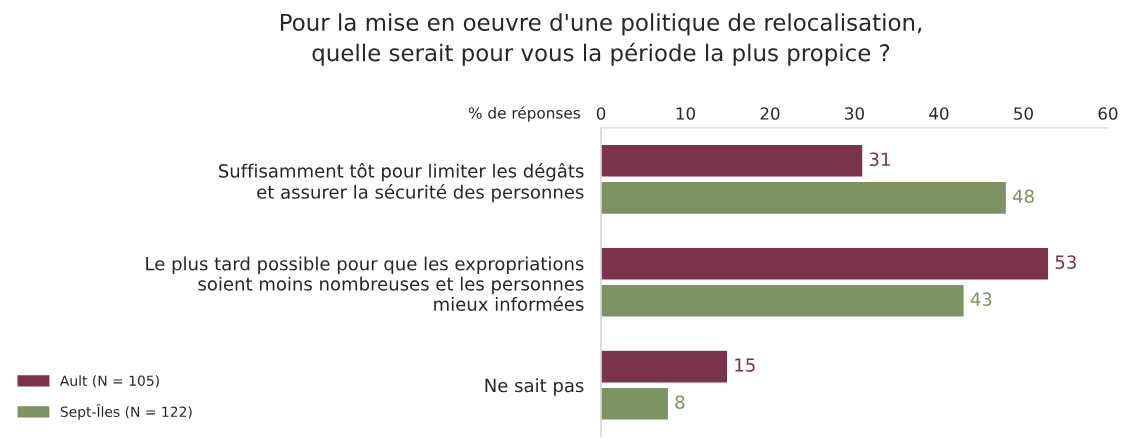 This screenshot has height=441, width=1134. Describe the element at coordinates (680, 402) in the screenshot. I see `data-label: 8` at that location.